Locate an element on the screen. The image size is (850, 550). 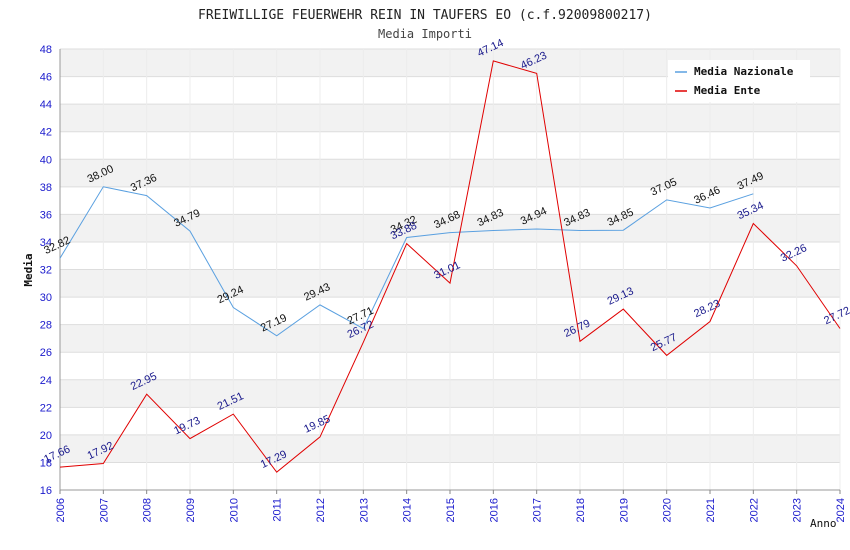
y-tick-label: 24 is located at coordinates (46, 381).